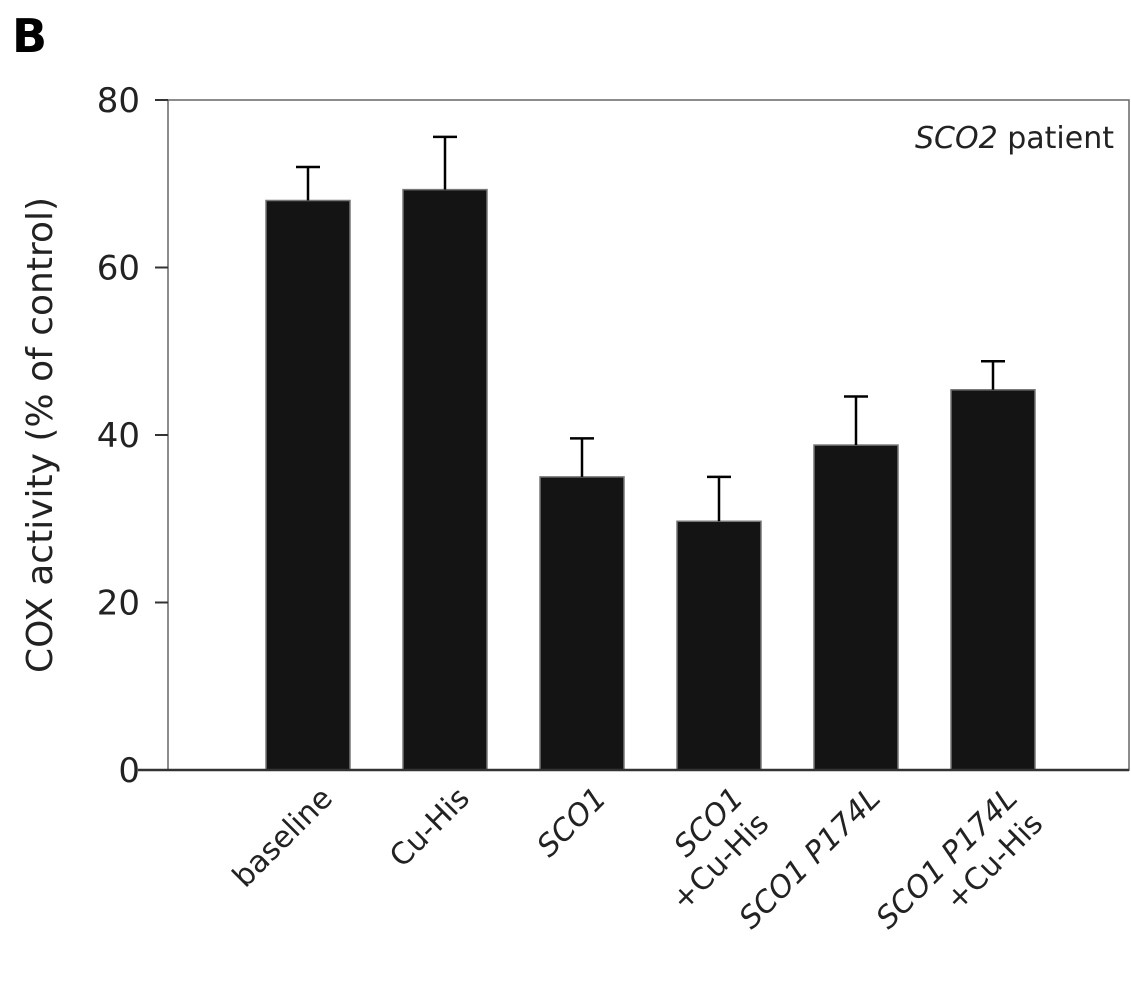 The height and width of the screenshot is (991, 1131). I want to click on annotation-plain: patient, so click(1056, 138).